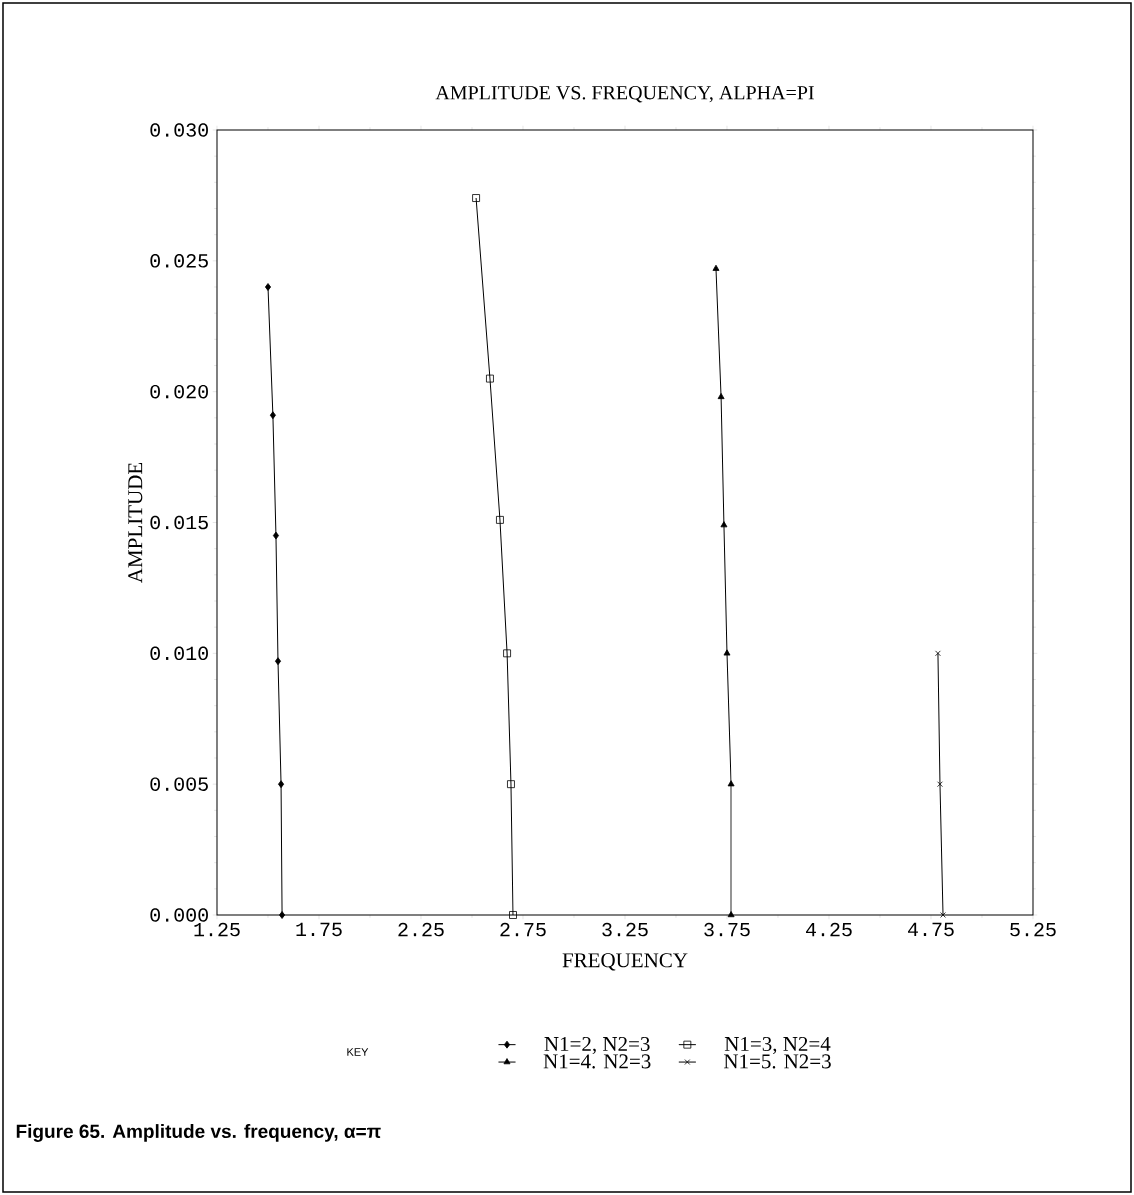  I want to click on legend-label: N1=2, N2=3, so click(597, 1045).